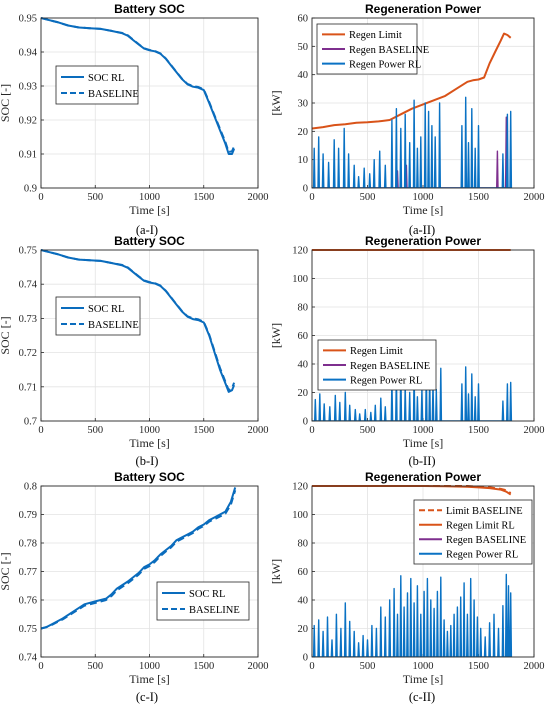 The height and width of the screenshot is (707, 550). What do you see at coordinates (423, 9) in the screenshot?
I see `chart-title: Regeneration Power` at bounding box center [423, 9].